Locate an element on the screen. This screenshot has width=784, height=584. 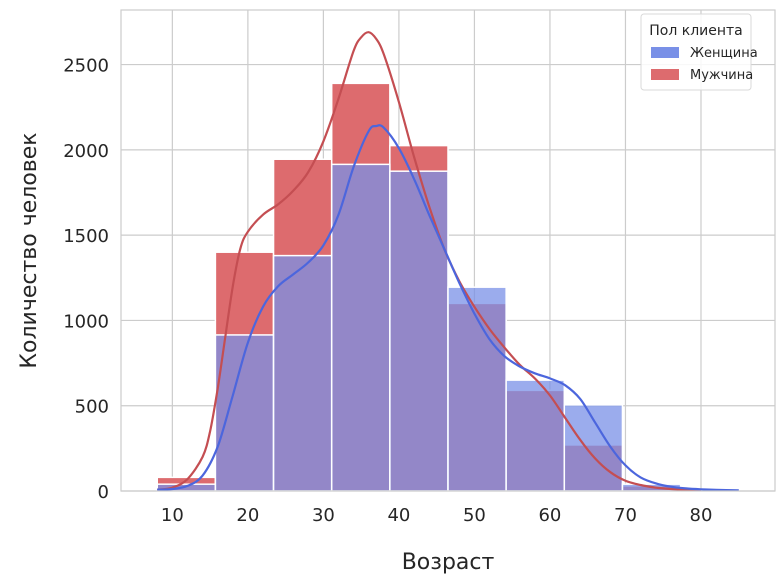
x-tick-label: 20 is located at coordinates (247, 515).